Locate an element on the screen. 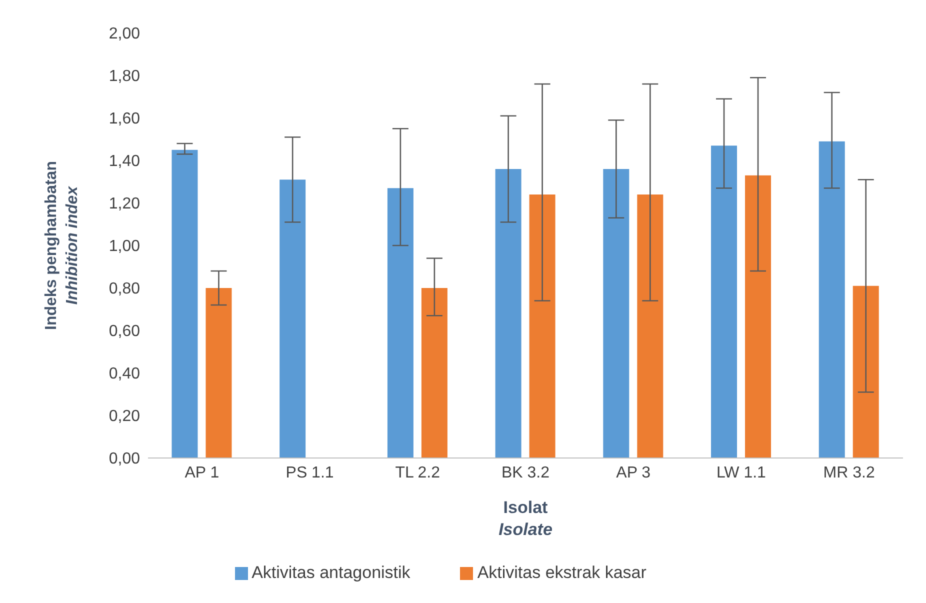 The image size is (926, 603). y-tick-label: 2,00 is located at coordinates (124, 34).